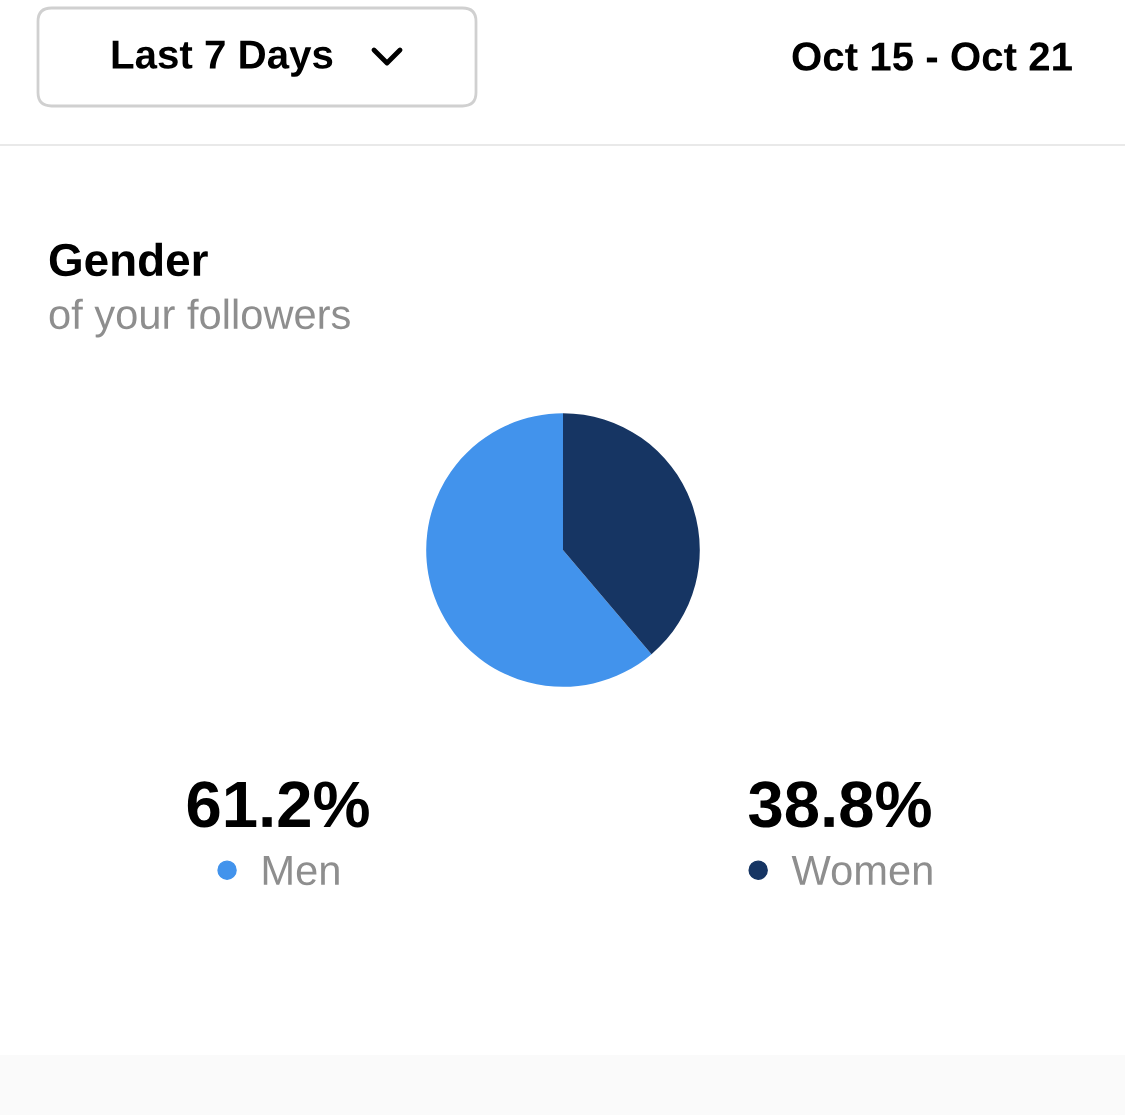 The width and height of the screenshot is (1125, 1115). I want to click on chart-subtitle: of your followers, so click(199, 318).